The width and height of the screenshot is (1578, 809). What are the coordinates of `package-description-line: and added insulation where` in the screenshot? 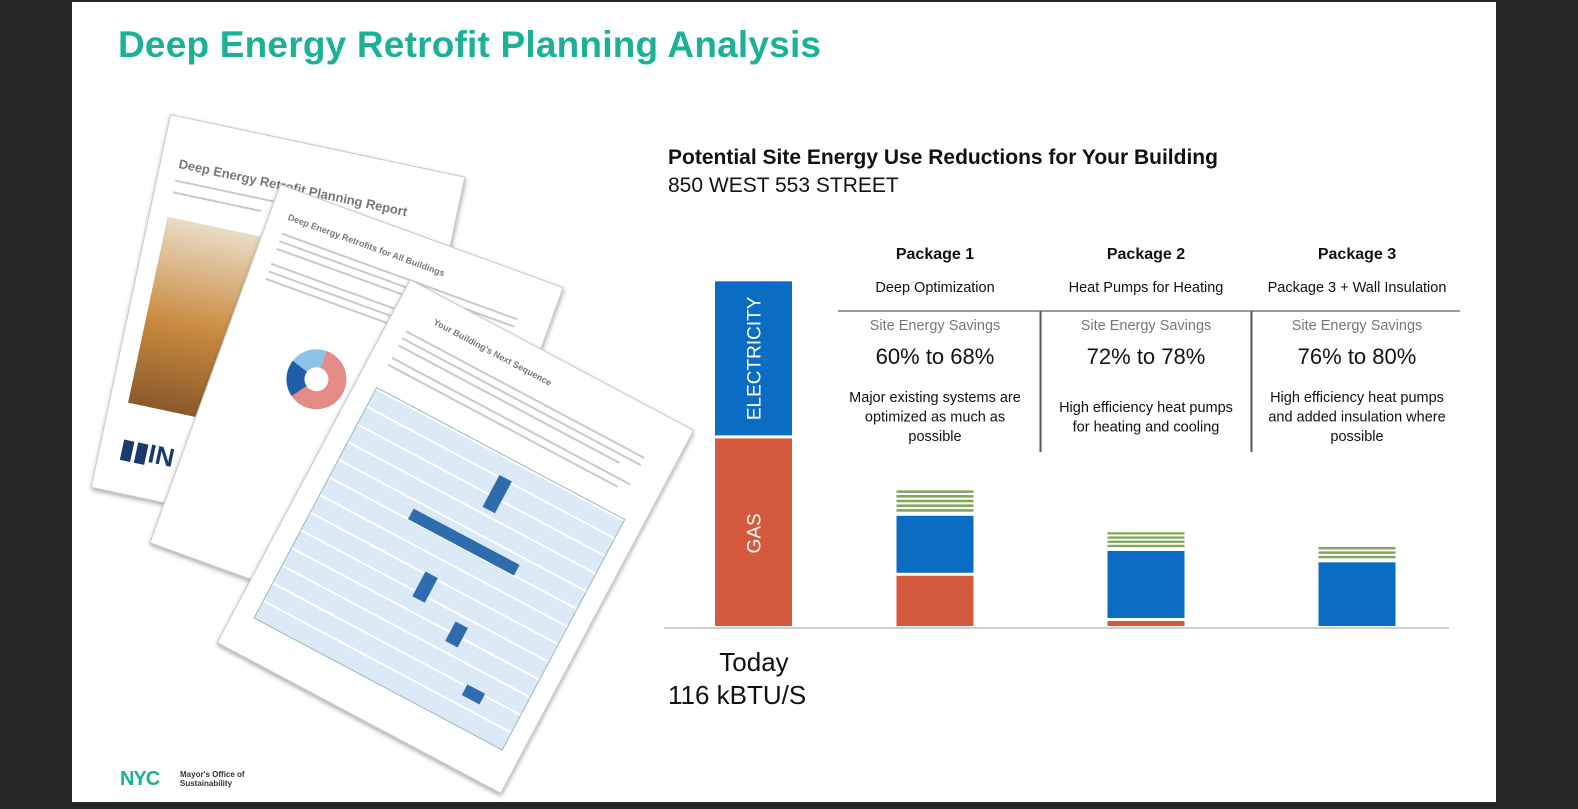 It's located at (1356, 418).